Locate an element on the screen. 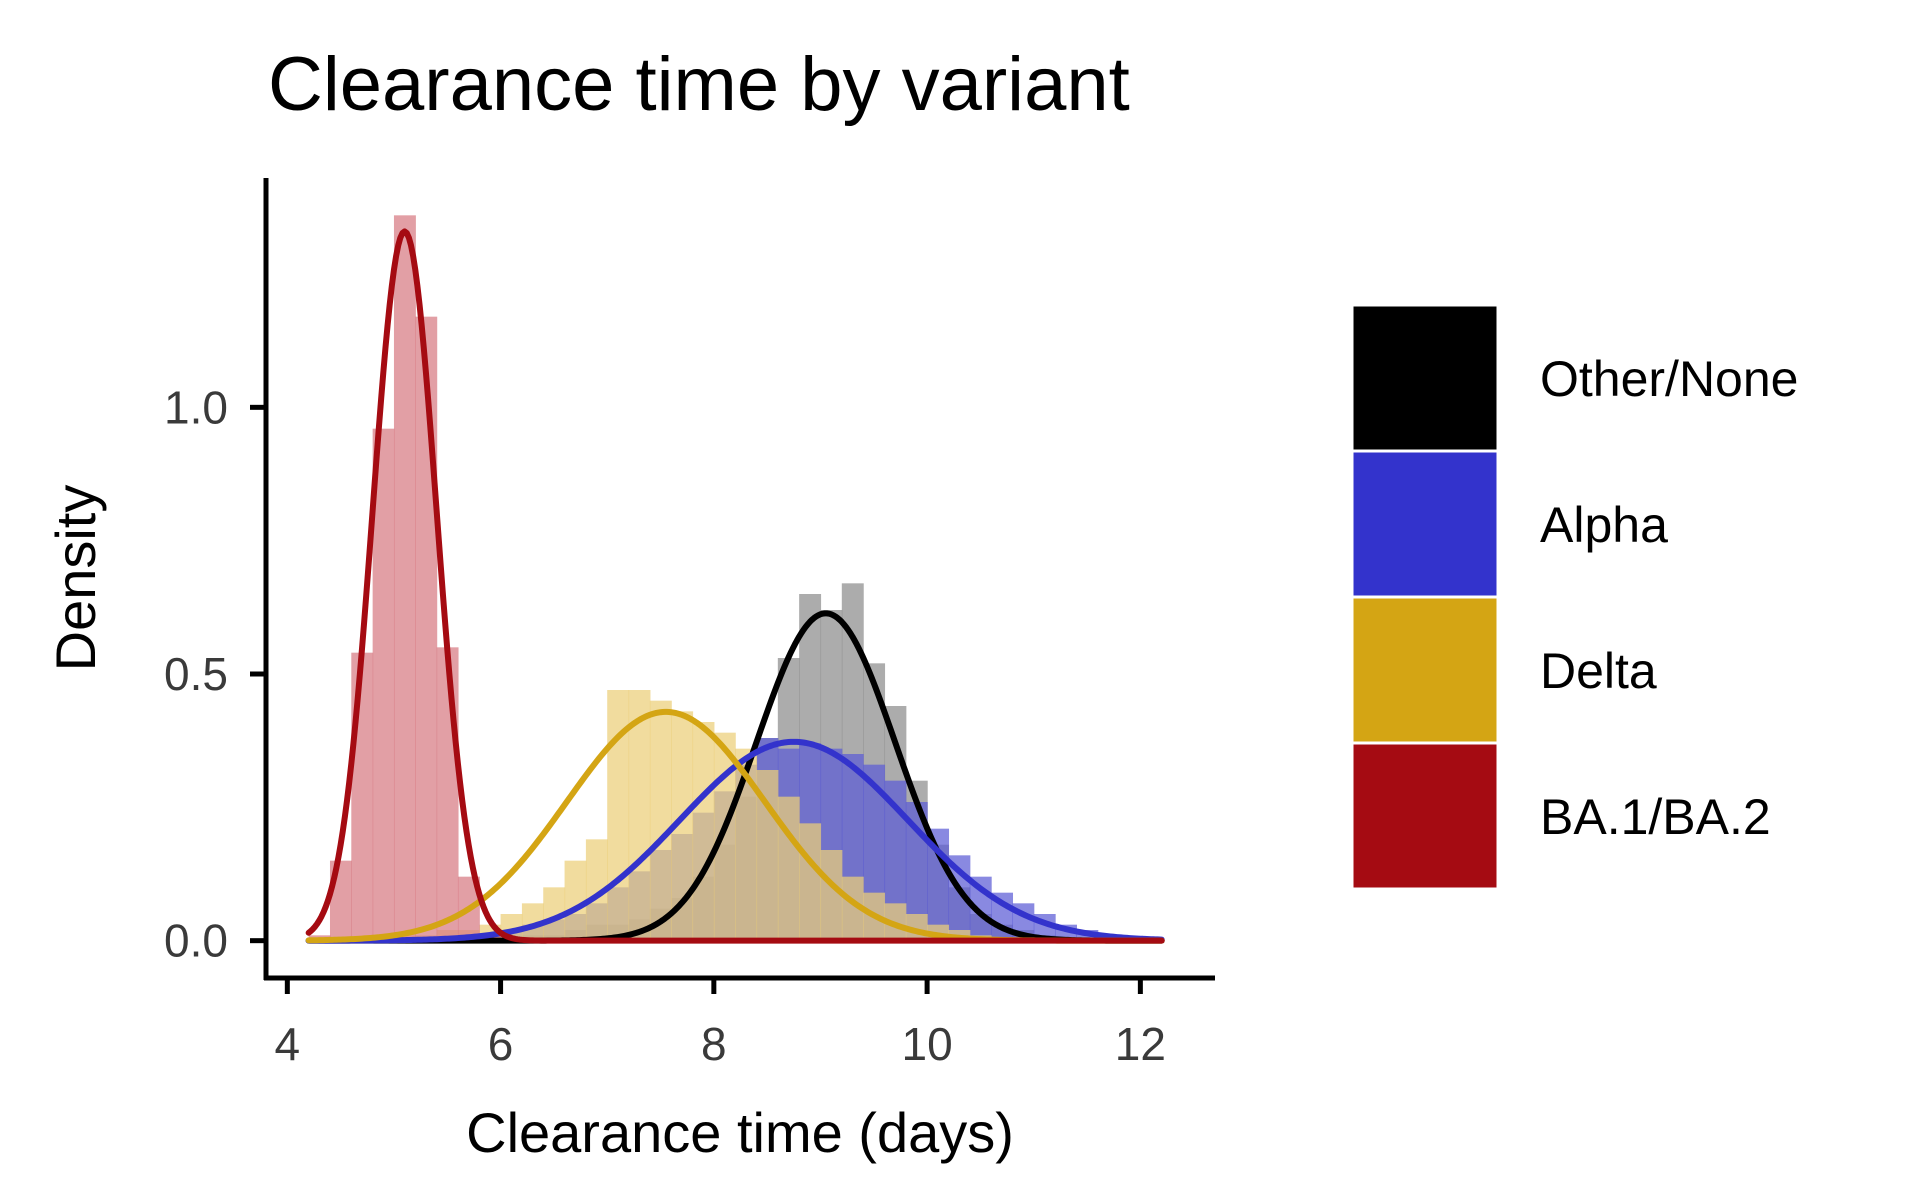 Image resolution: width=1920 pixels, height=1200 pixels. legend-key-other-none is located at coordinates (1425, 378).